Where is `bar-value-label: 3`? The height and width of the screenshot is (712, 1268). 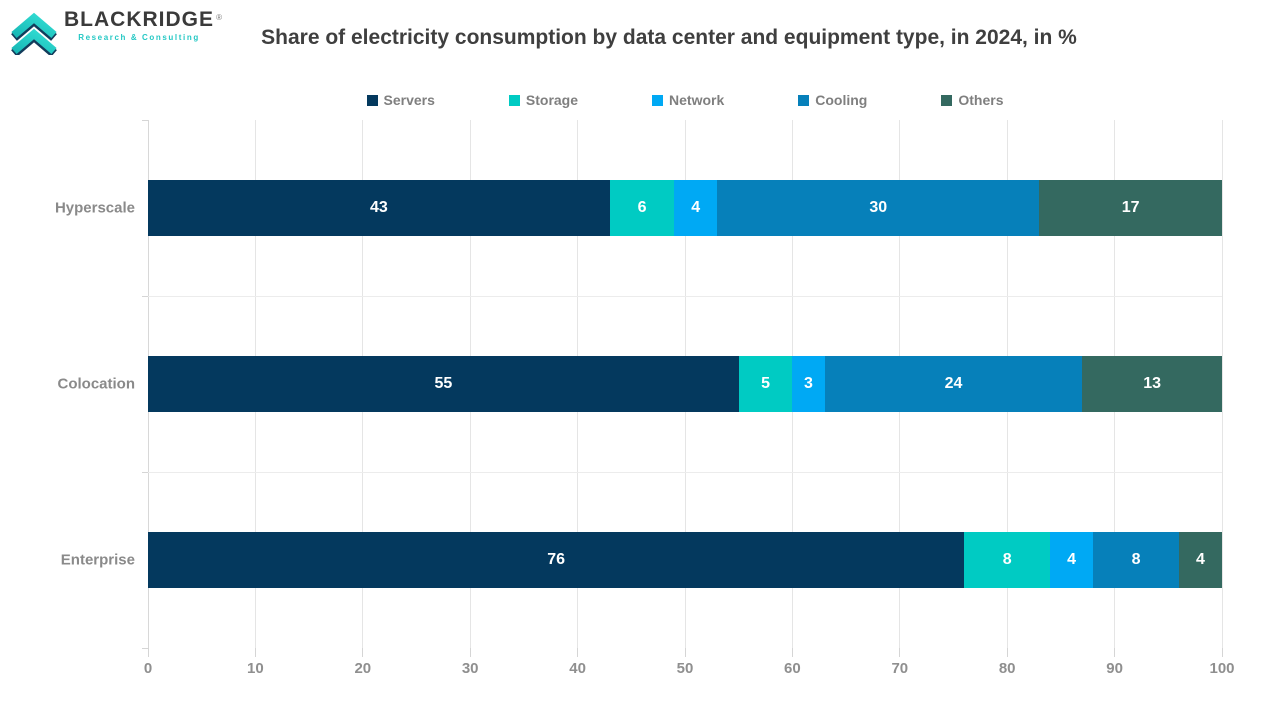
bar-value-label: 3 is located at coordinates (808, 383).